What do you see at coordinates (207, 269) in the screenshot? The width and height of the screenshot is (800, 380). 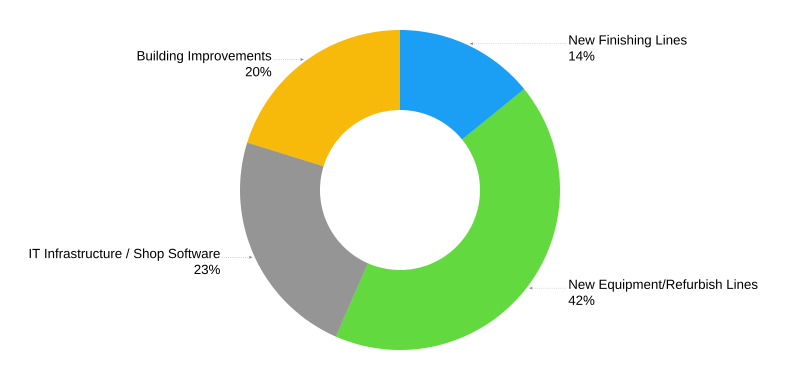 I see `data-label: 23%` at bounding box center [207, 269].